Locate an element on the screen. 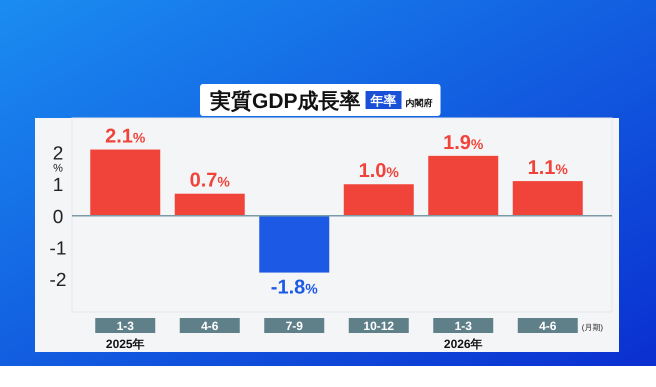 The image size is (656, 387). data-label: 1.9% is located at coordinates (463, 143).